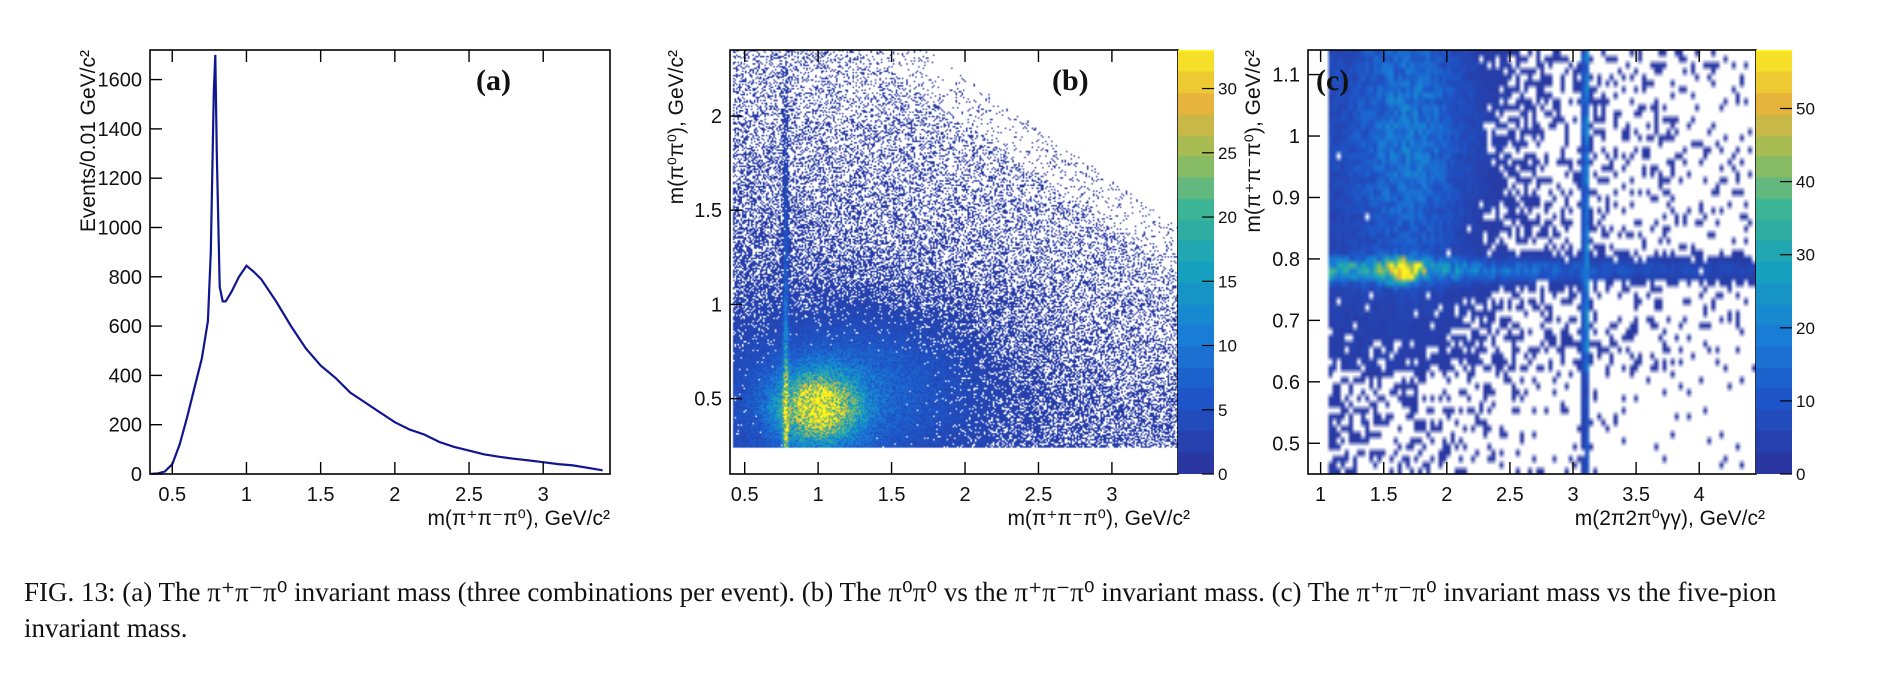  I want to click on panel-c-colorbar-ticks: 0 10 20 30 40 50, so click(1797, 291).